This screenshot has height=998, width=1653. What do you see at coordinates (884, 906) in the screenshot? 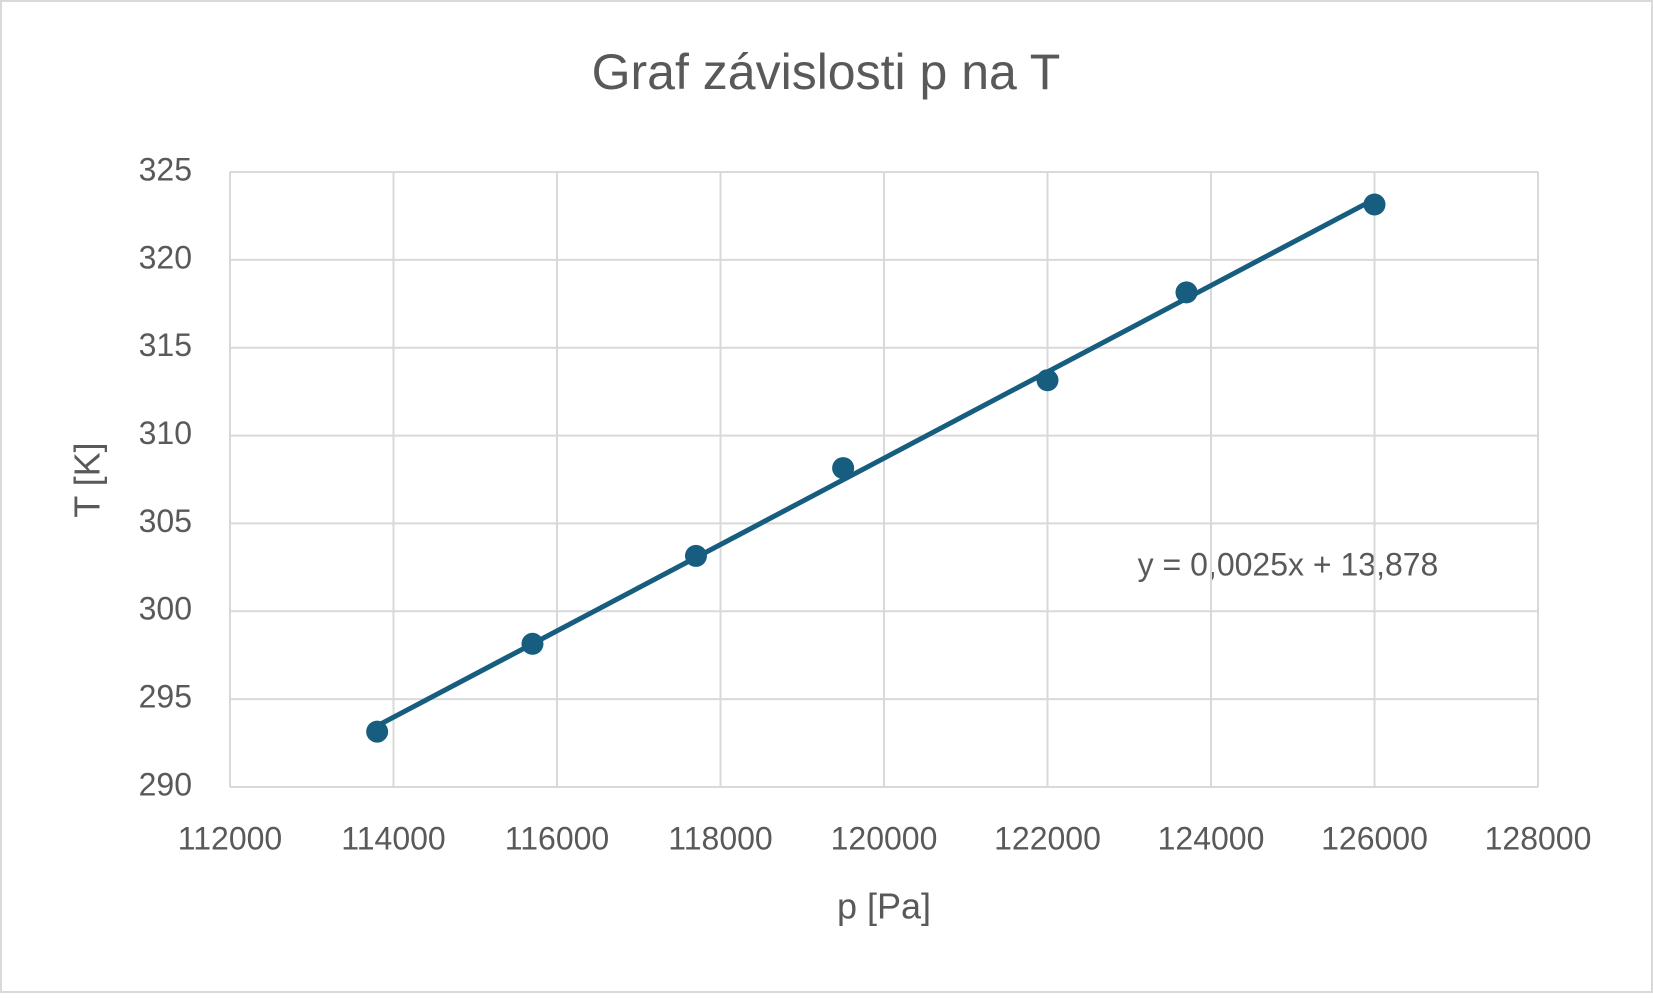
I see `x-axis-label: p [Pa]` at bounding box center [884, 906].